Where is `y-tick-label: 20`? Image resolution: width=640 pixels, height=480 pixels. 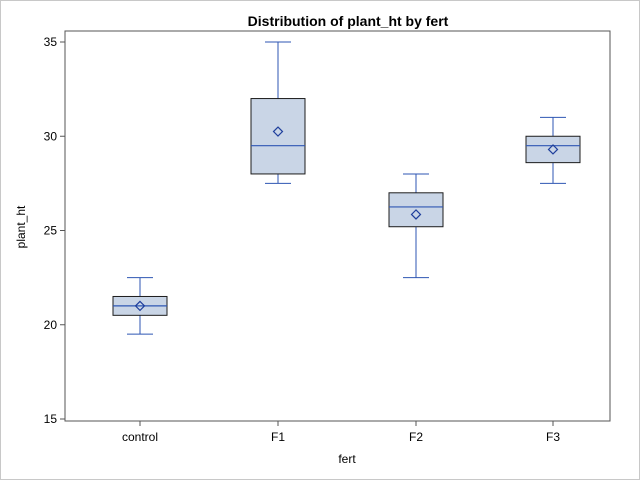 y-tick-label: 20 is located at coordinates (51, 325).